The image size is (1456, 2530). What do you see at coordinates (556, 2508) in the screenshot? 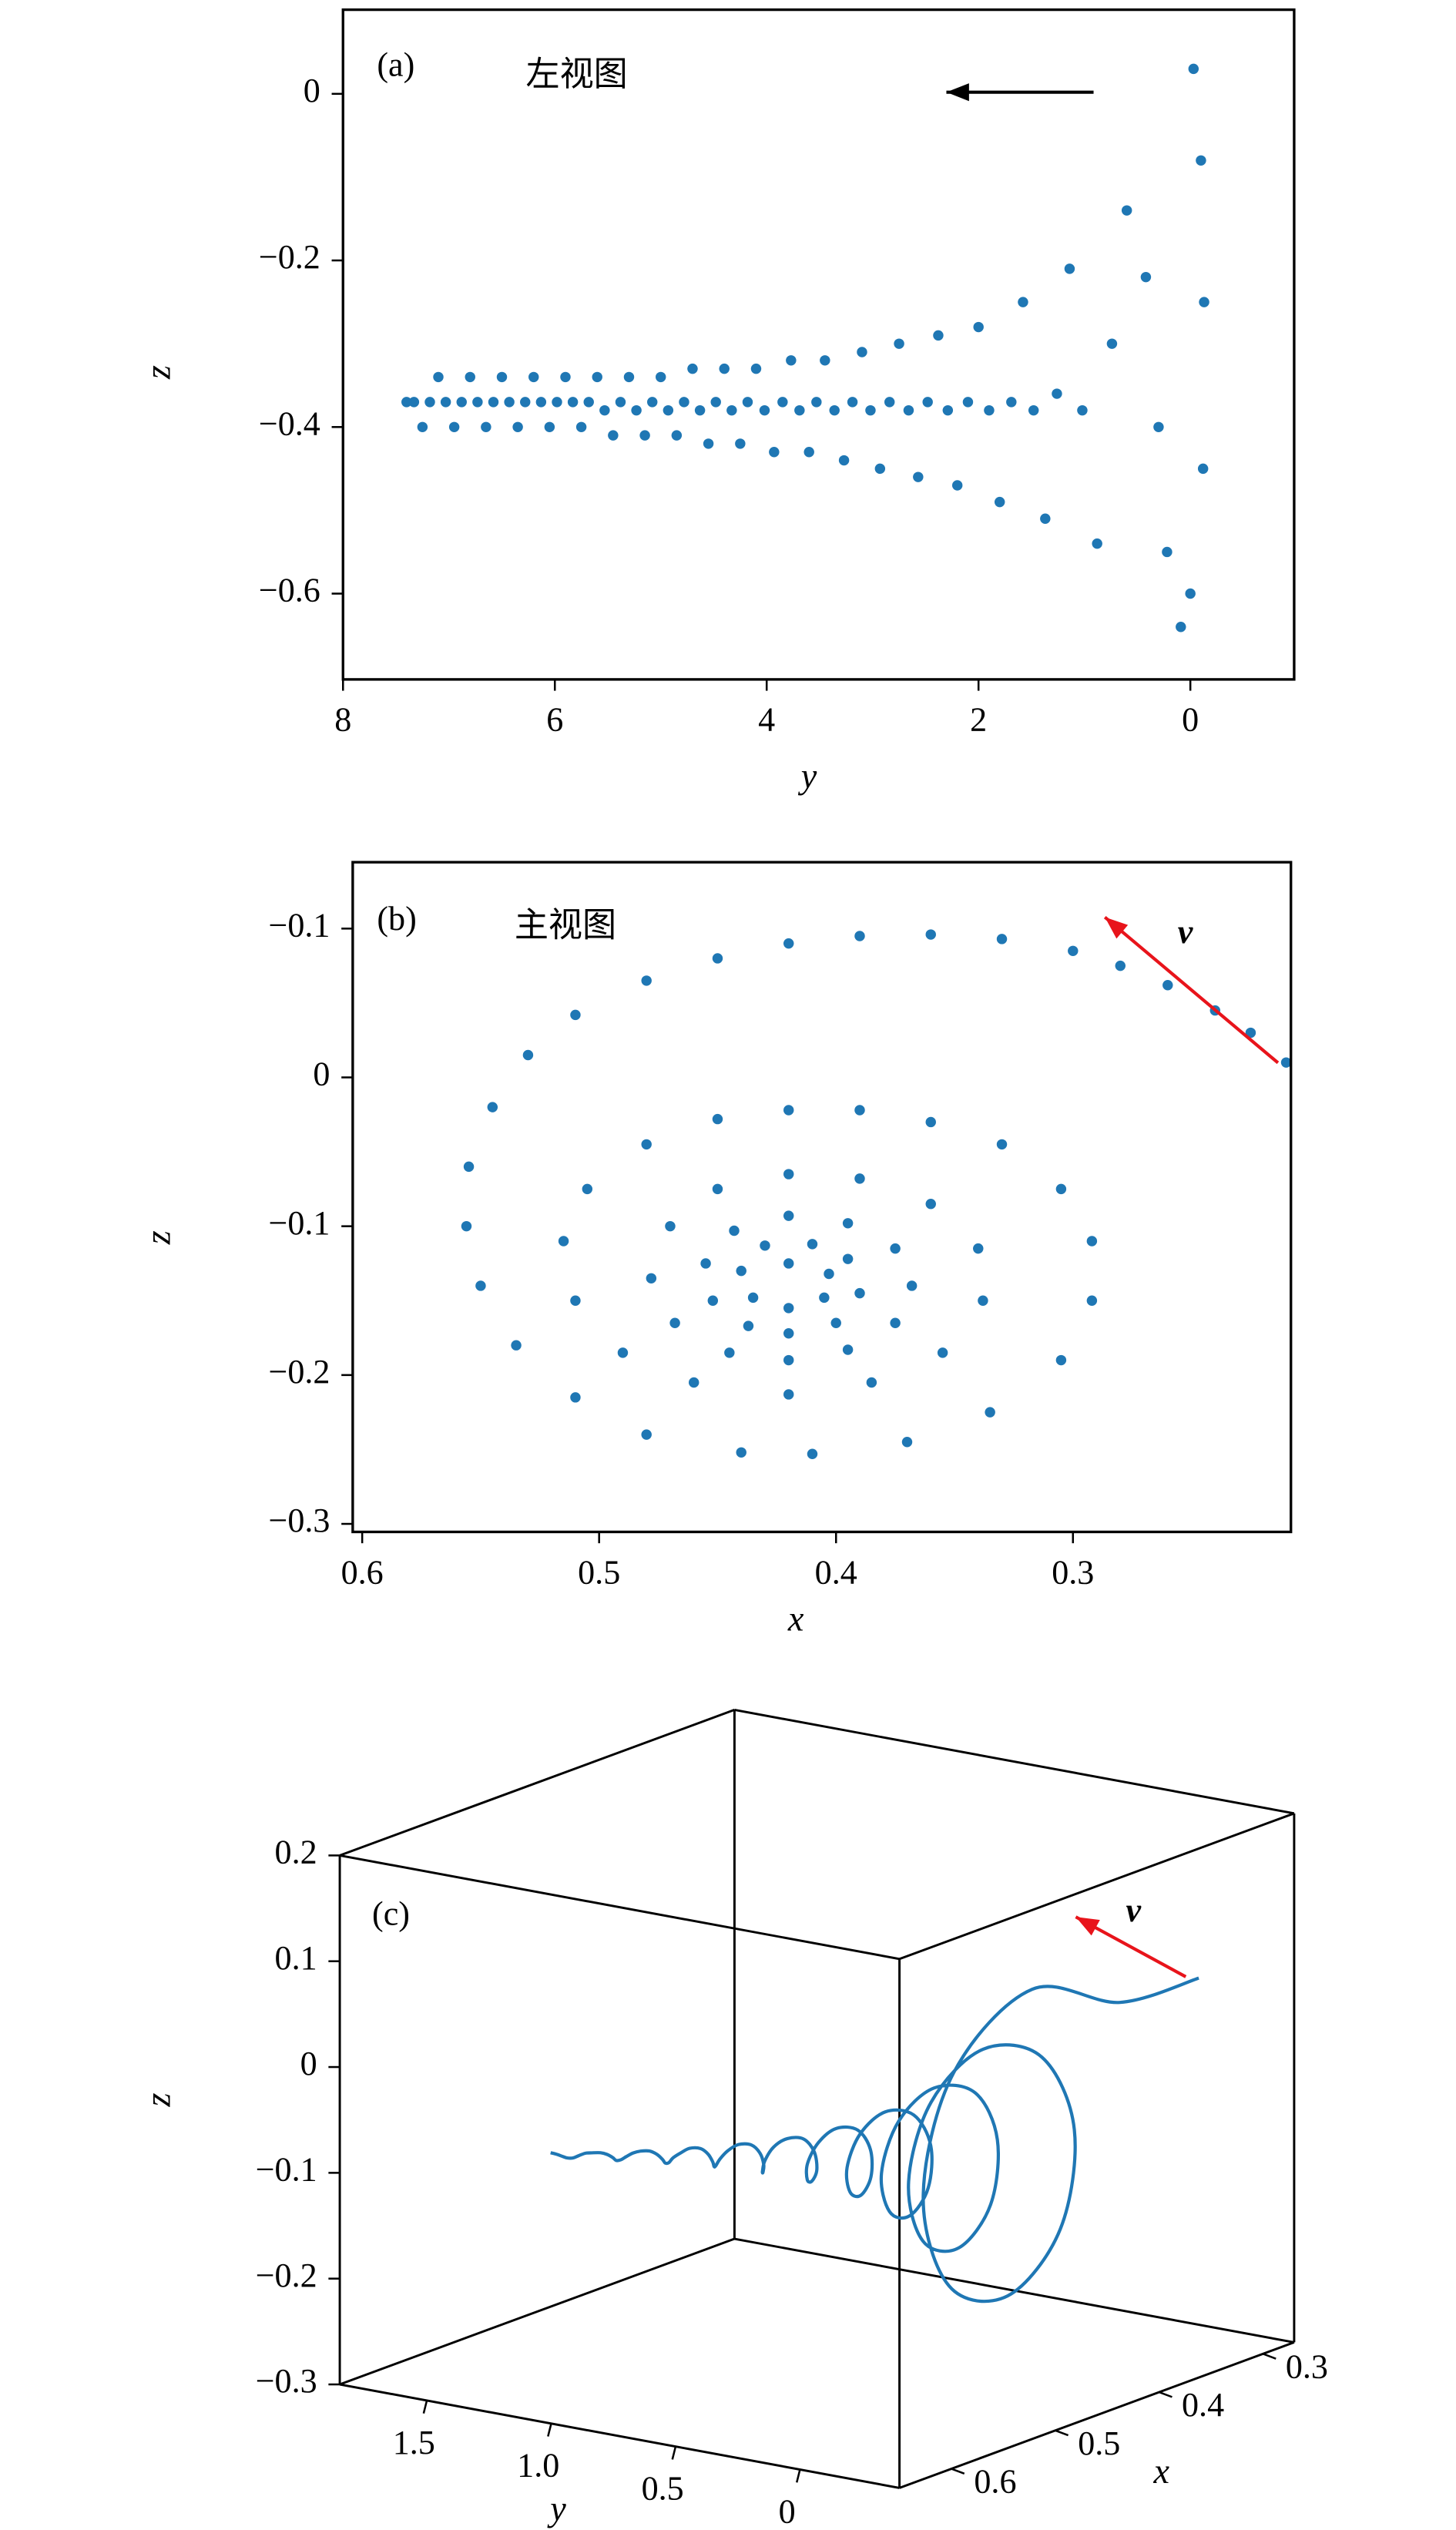
I see `y-axis-label: y` at bounding box center [556, 2508].